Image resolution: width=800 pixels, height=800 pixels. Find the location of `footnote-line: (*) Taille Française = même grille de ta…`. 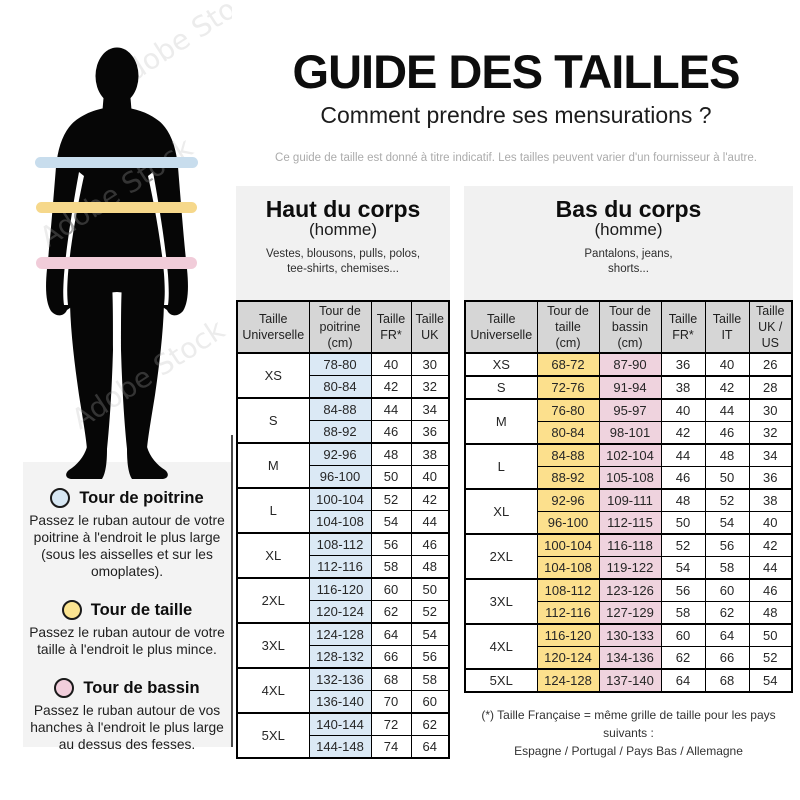

footnote-line: (*) Taille Française = même grille de ta… is located at coordinates (628, 724).